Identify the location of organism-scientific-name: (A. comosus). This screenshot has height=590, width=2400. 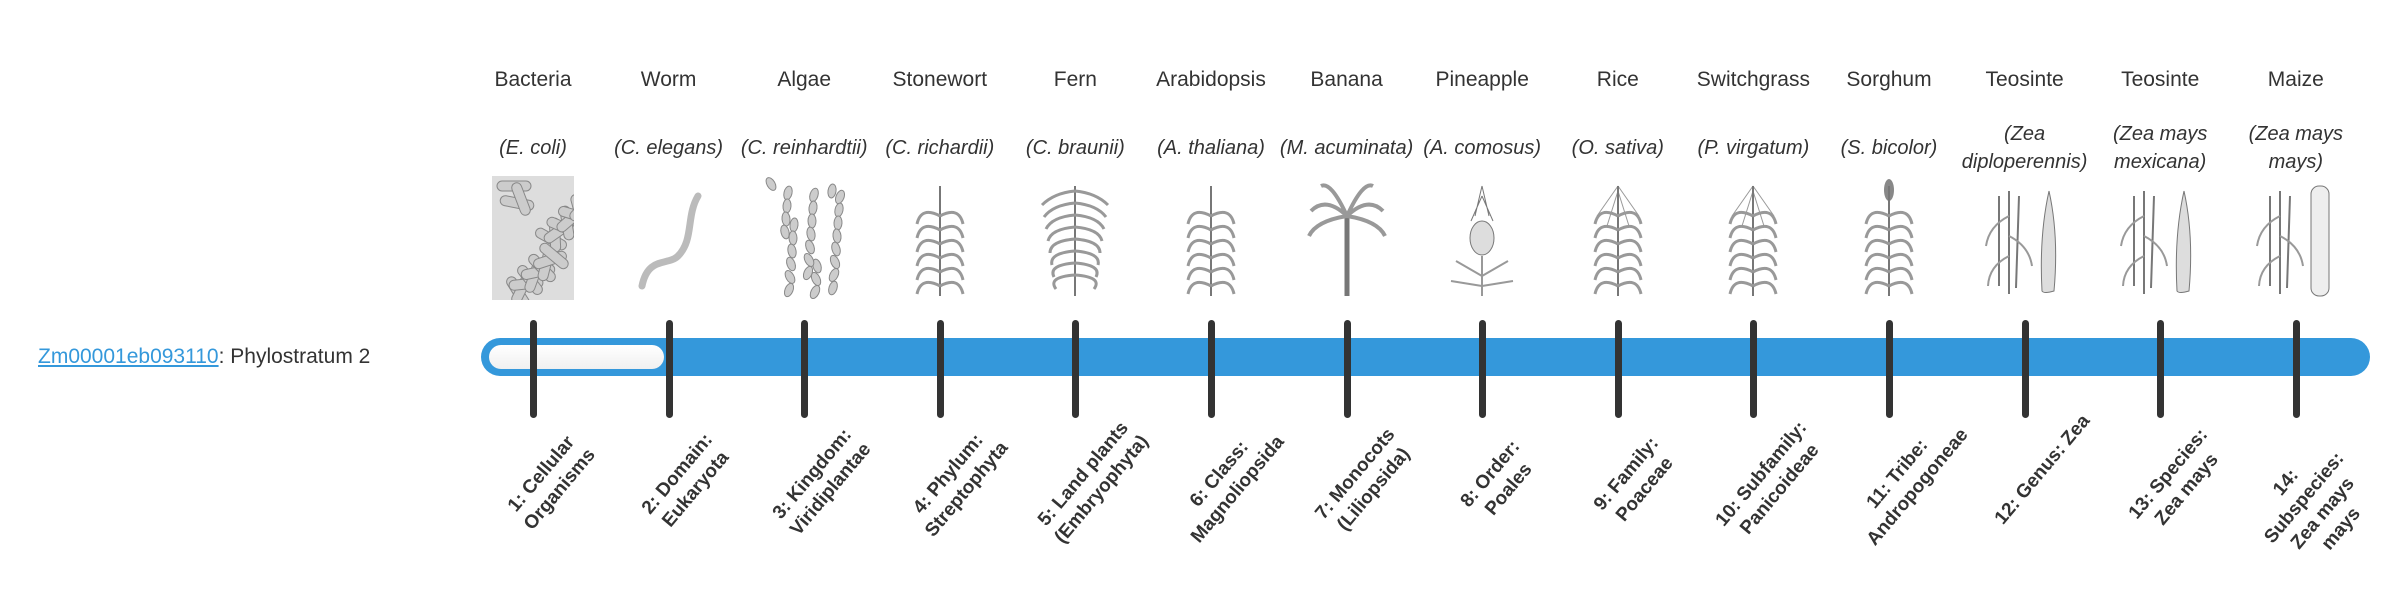
(1482, 148).